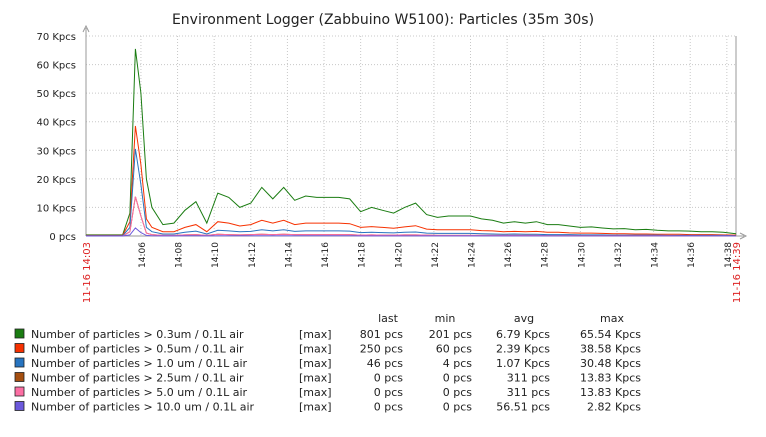 This screenshot has width=766, height=437. What do you see at coordinates (289, 255) in the screenshot?
I see `x-tick-label: 14:14` at bounding box center [289, 255].